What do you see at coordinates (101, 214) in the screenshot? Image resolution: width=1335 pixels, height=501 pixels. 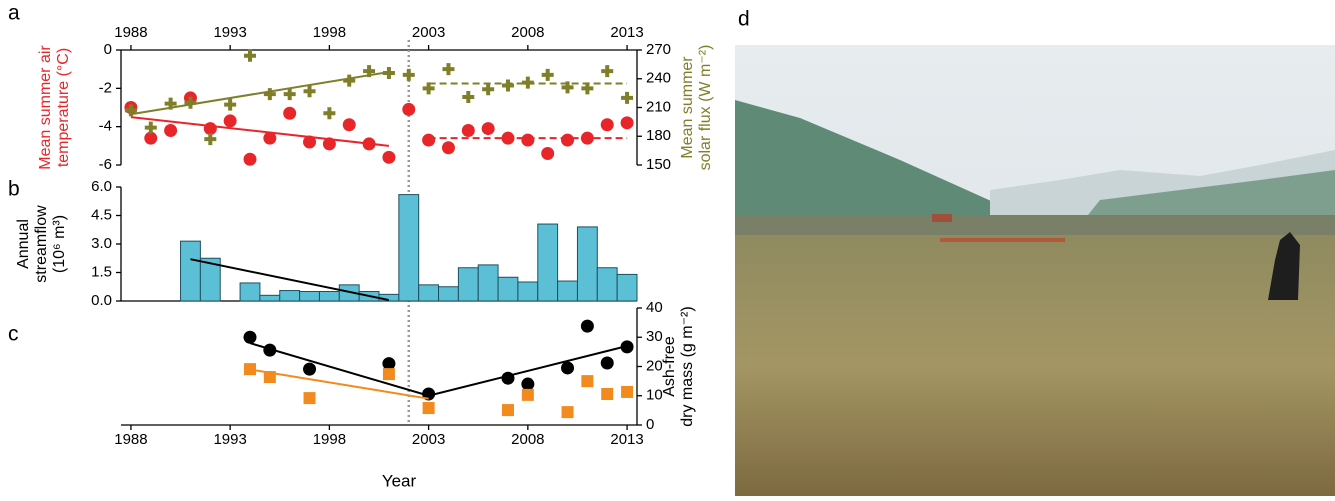 I see `y-tick-label: 4.5` at bounding box center [101, 214].